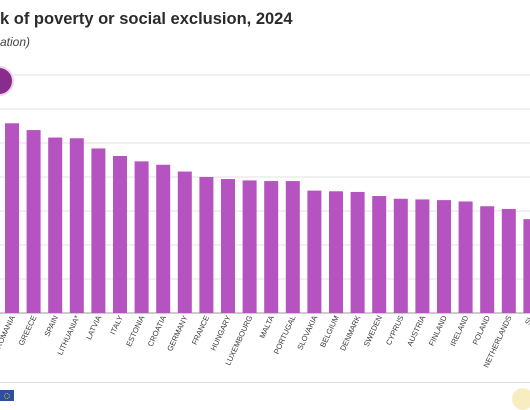  I want to click on x-tick-label: SL, so click(526, 320).